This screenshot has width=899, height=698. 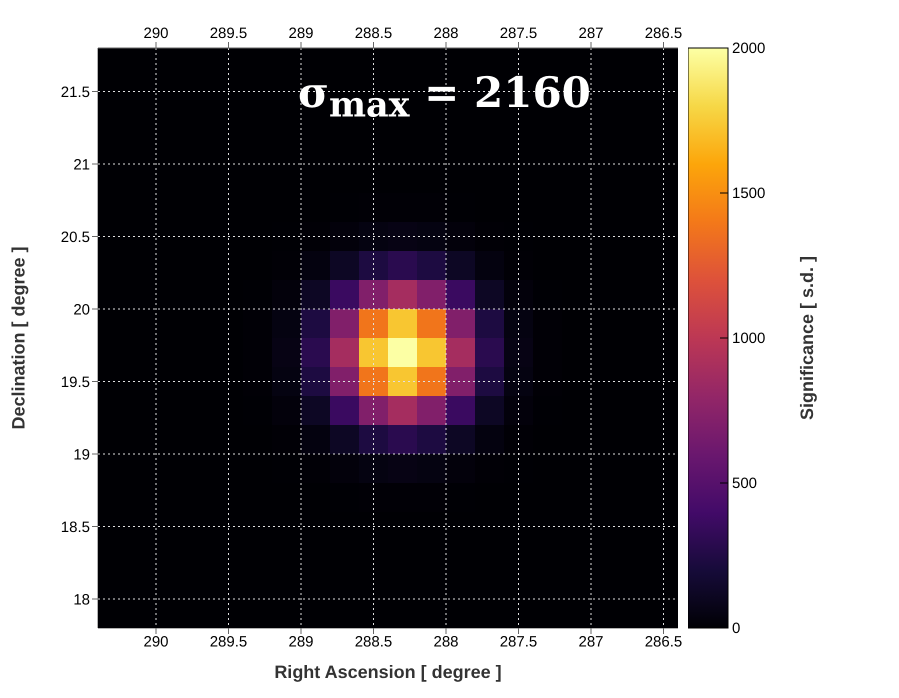 What do you see at coordinates (446, 33) in the screenshot?
I see `x2-tick-label: 288` at bounding box center [446, 33].